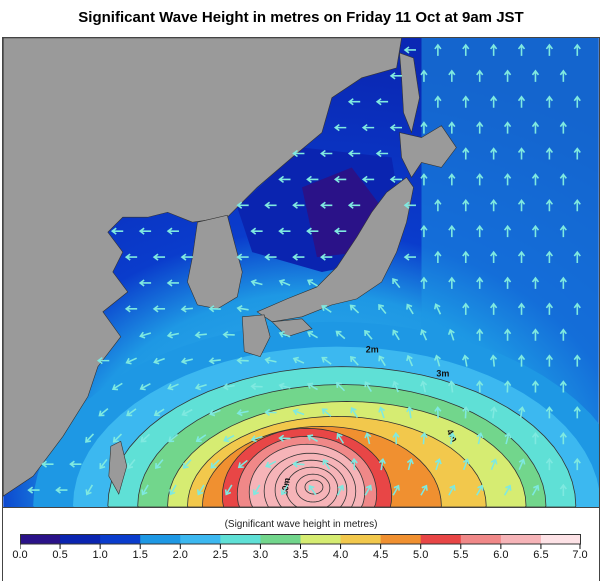 This screenshot has height=581, width=602. Describe the element at coordinates (421, 555) in the screenshot. I see `colorbar-tick-label: 5.0` at that location.